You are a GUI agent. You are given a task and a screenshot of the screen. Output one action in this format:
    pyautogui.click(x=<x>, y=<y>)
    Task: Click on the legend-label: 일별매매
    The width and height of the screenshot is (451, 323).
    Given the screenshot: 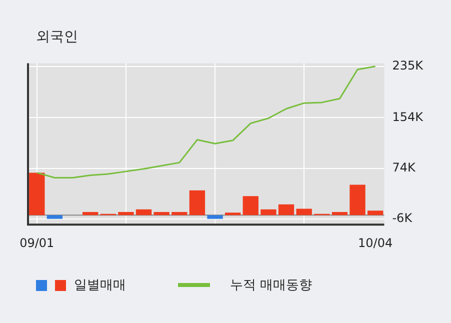 What is the action you would take?
    pyautogui.click(x=100, y=285)
    